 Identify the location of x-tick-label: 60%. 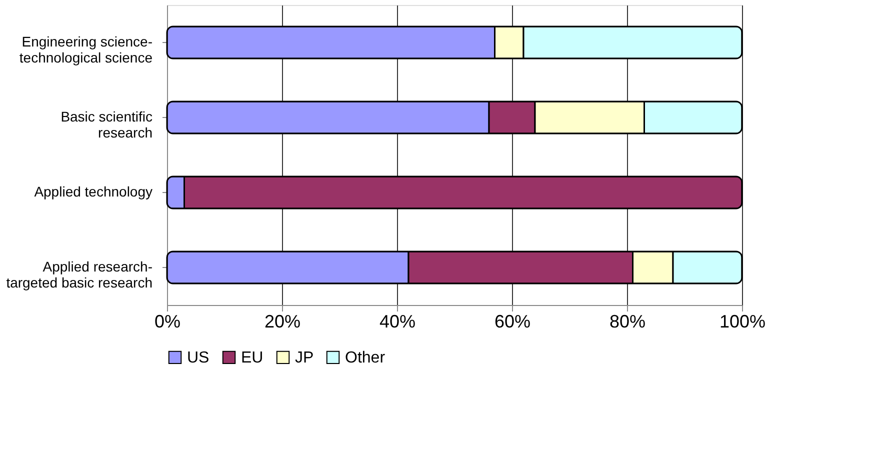
(512, 322).